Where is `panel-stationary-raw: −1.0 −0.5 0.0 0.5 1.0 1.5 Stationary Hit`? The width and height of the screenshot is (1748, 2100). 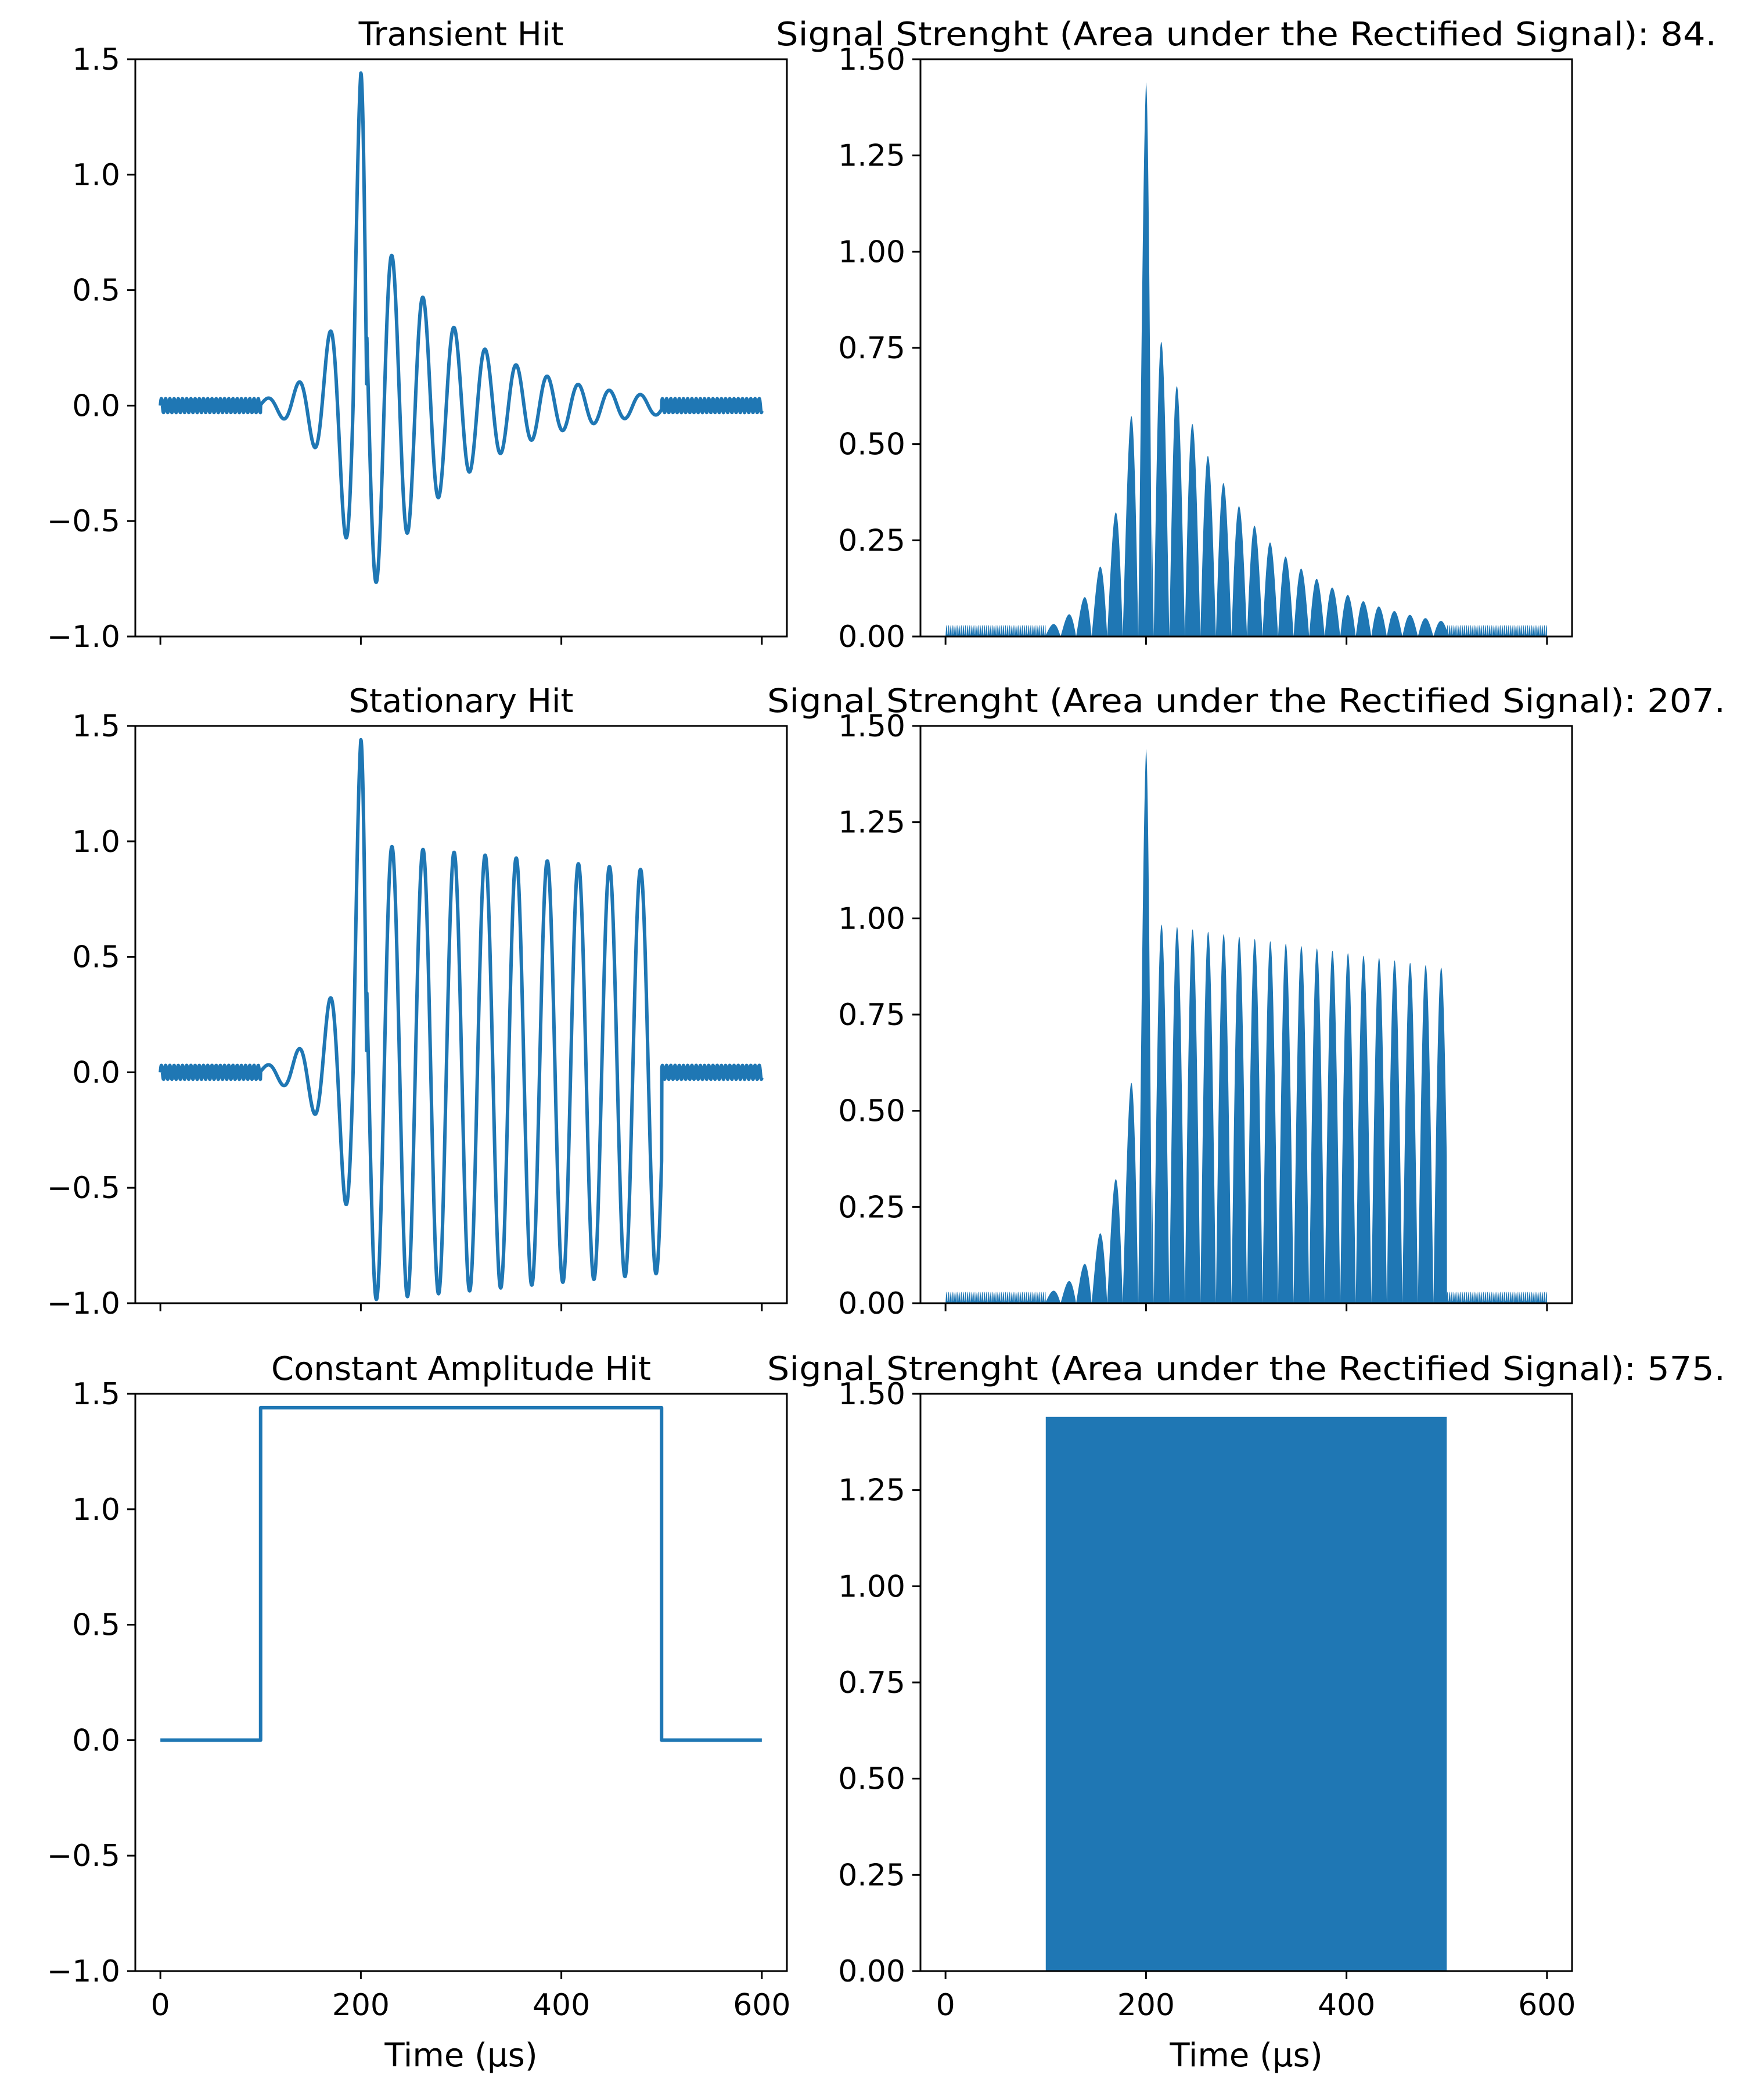 panel-stationary-raw: −1.0 −0.5 0.0 0.5 1.0 1.5 Stationary Hit is located at coordinates (418, 1001).